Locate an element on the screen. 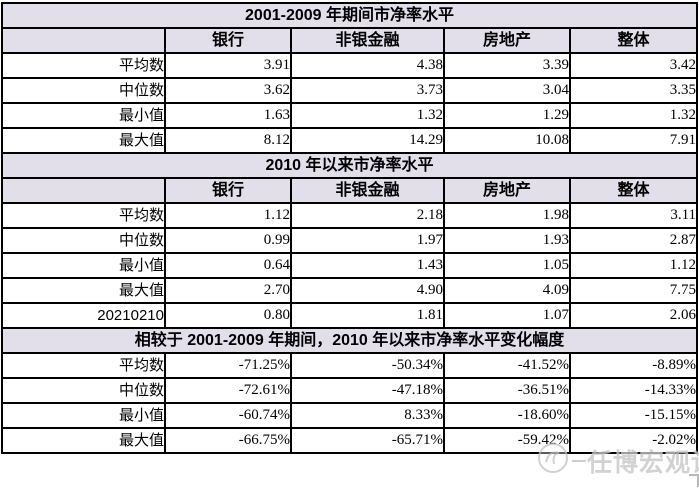 The width and height of the screenshot is (699, 490). section-1-title-row: 2001-2009 年期间市净率水平 is located at coordinates (349, 15).